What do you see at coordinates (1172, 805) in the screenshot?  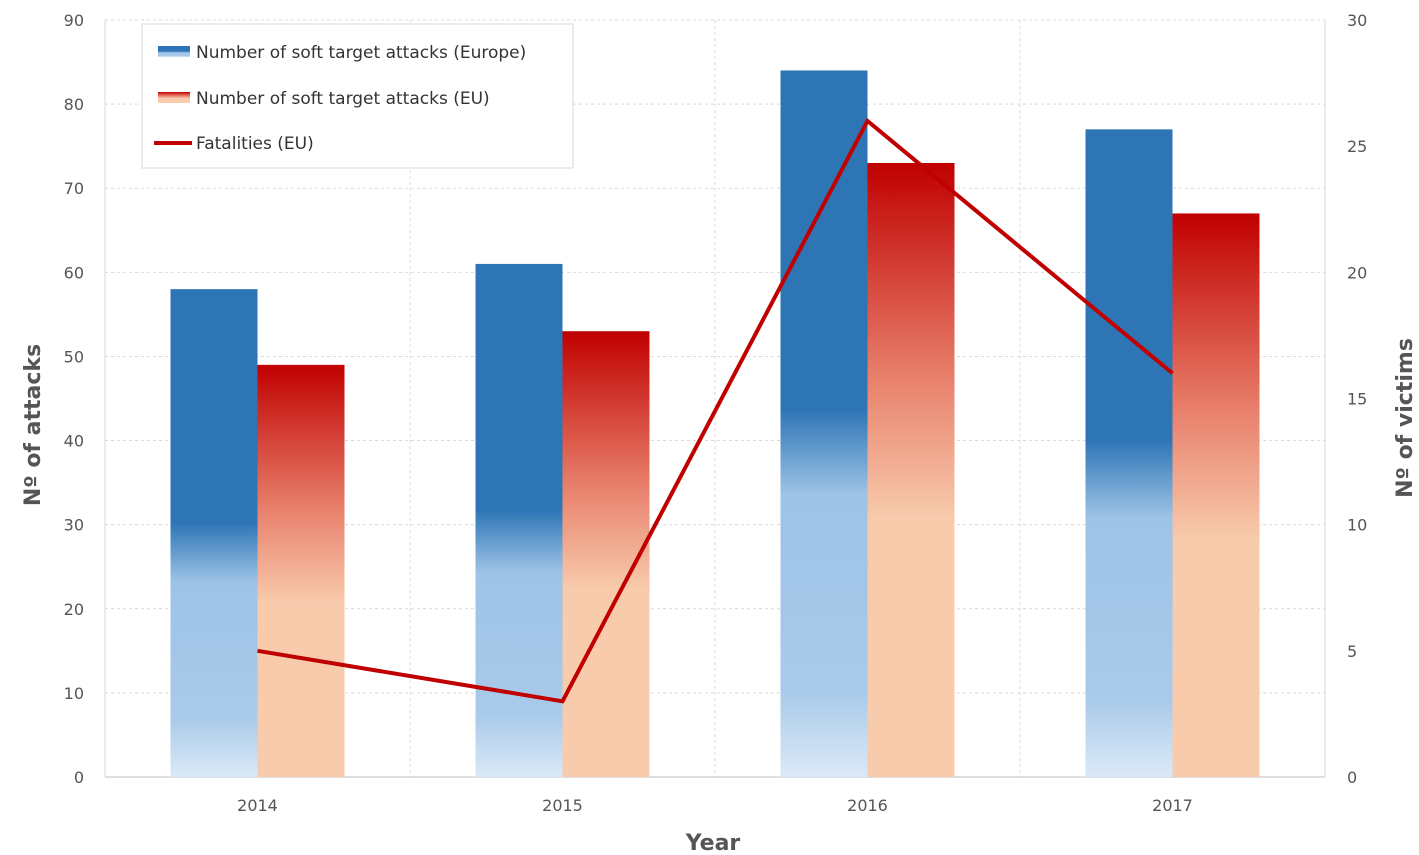 I see `x-tick-label: 2017` at bounding box center [1172, 805].